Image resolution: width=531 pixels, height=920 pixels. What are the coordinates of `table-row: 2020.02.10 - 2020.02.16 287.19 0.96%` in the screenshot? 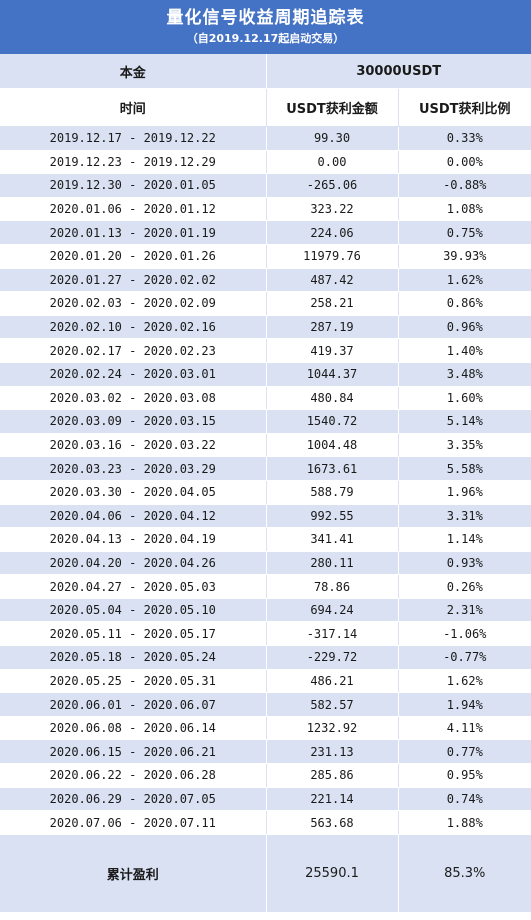 It's located at (265, 327).